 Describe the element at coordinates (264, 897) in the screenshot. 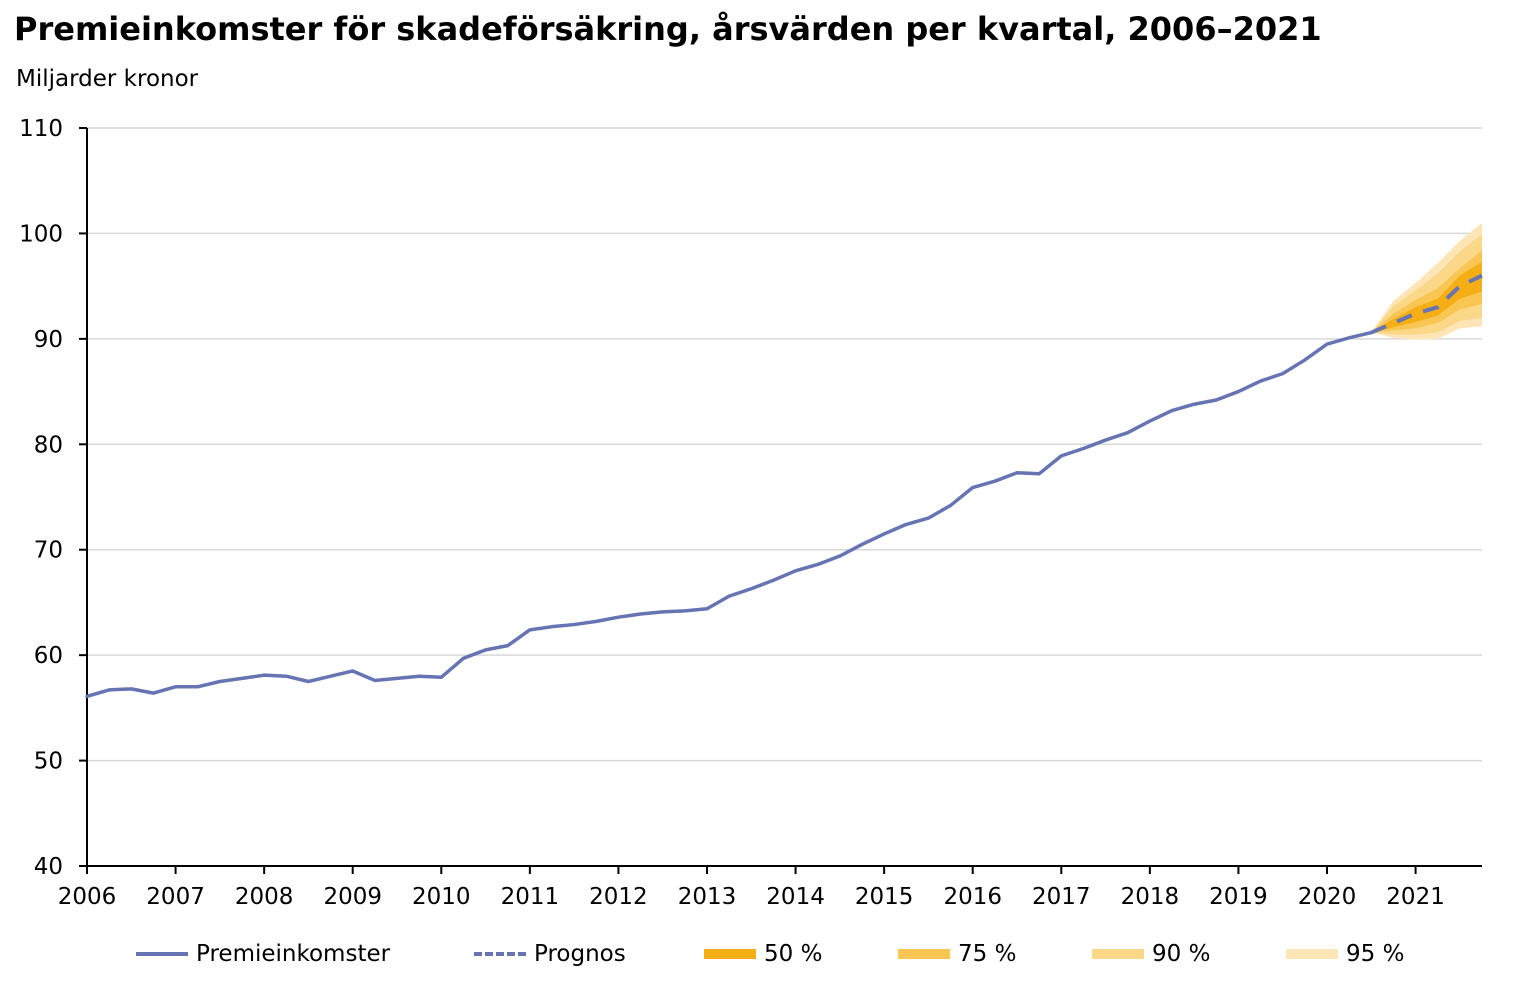

I see `x-tick-label: 2008` at that location.